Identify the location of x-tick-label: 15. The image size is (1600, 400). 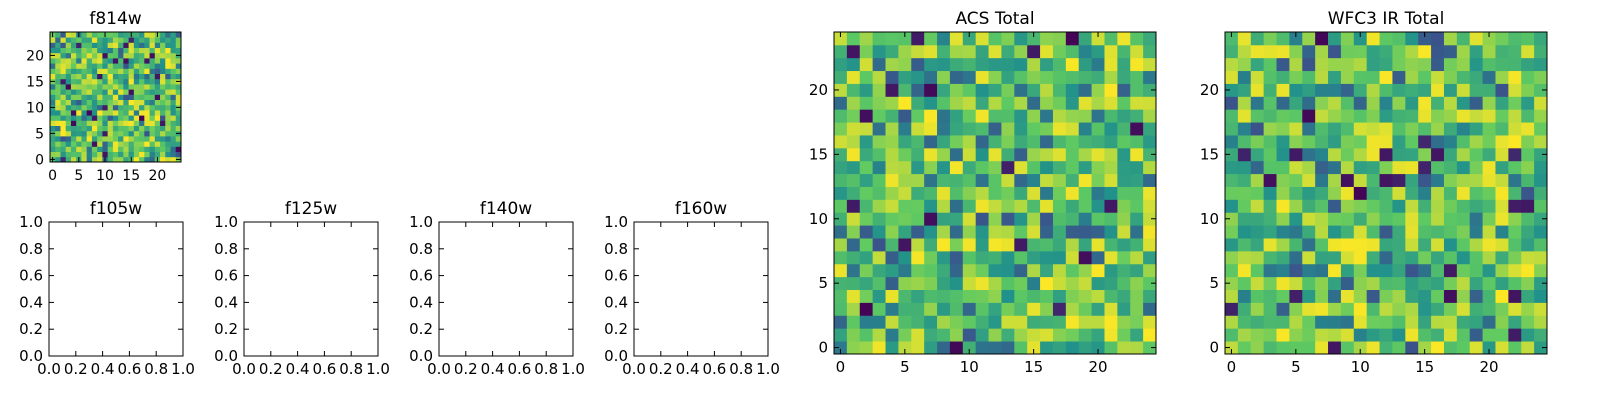
(131, 176).